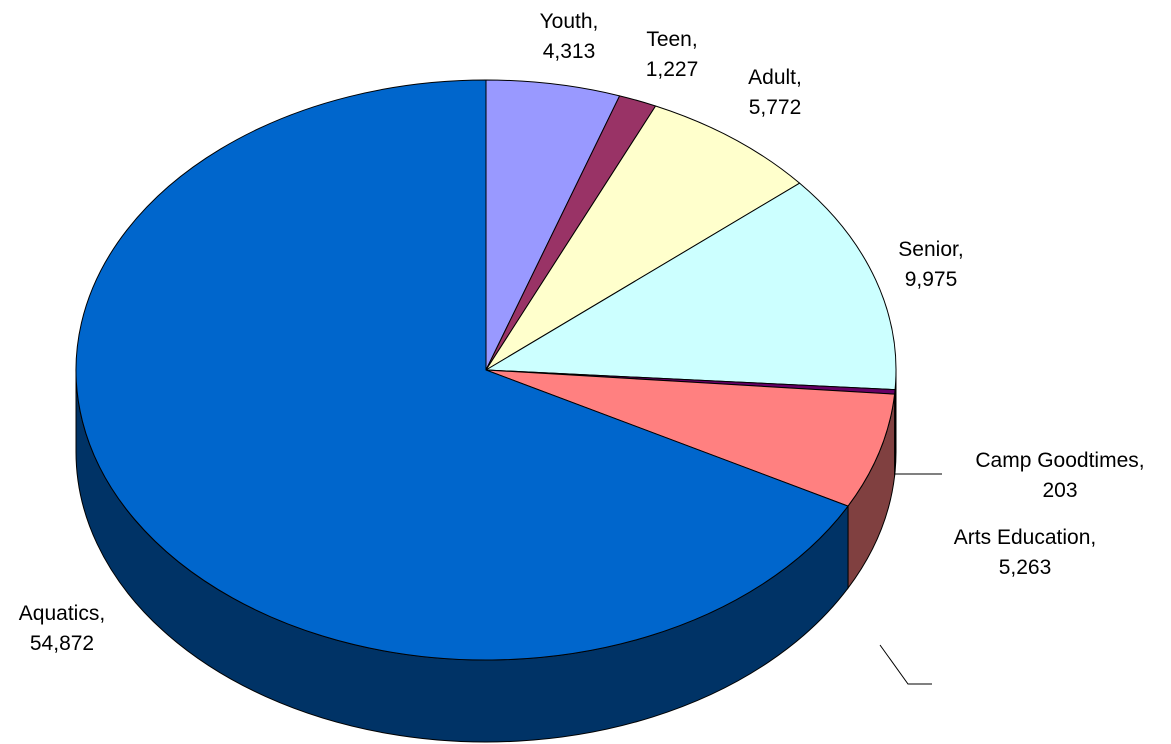  I want to click on slice-senior, so click(691, 286).